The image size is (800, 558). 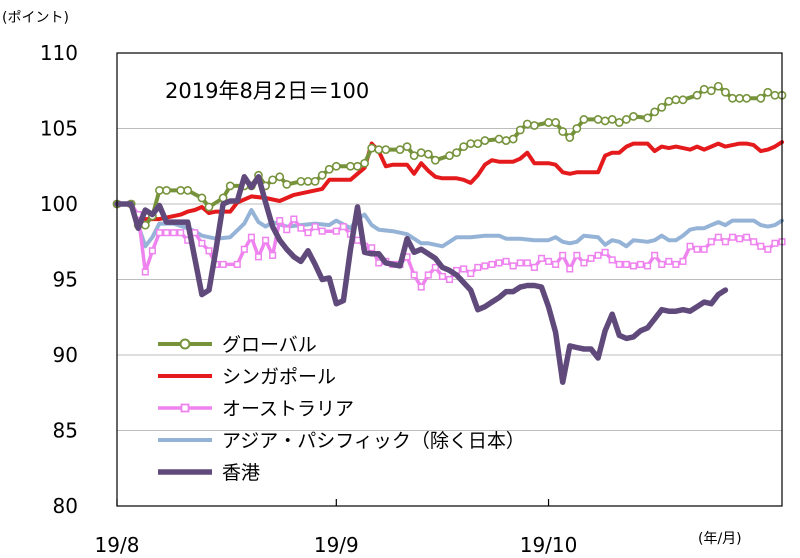 I want to click on series-singapore, so click(x=449, y=181).